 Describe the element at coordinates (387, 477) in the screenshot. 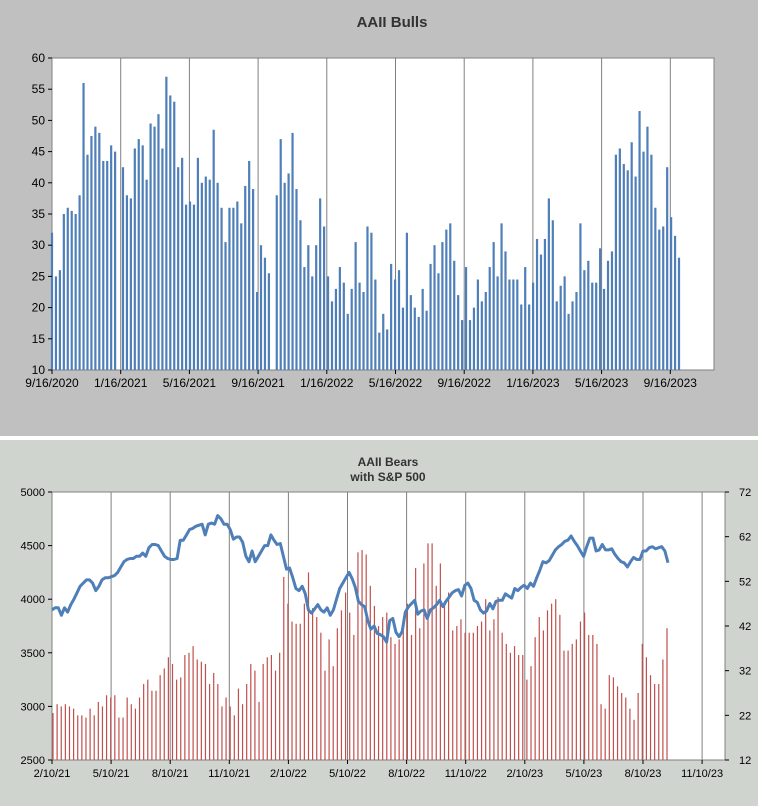

I see `chart2-subtitle: with S&P 500` at that location.